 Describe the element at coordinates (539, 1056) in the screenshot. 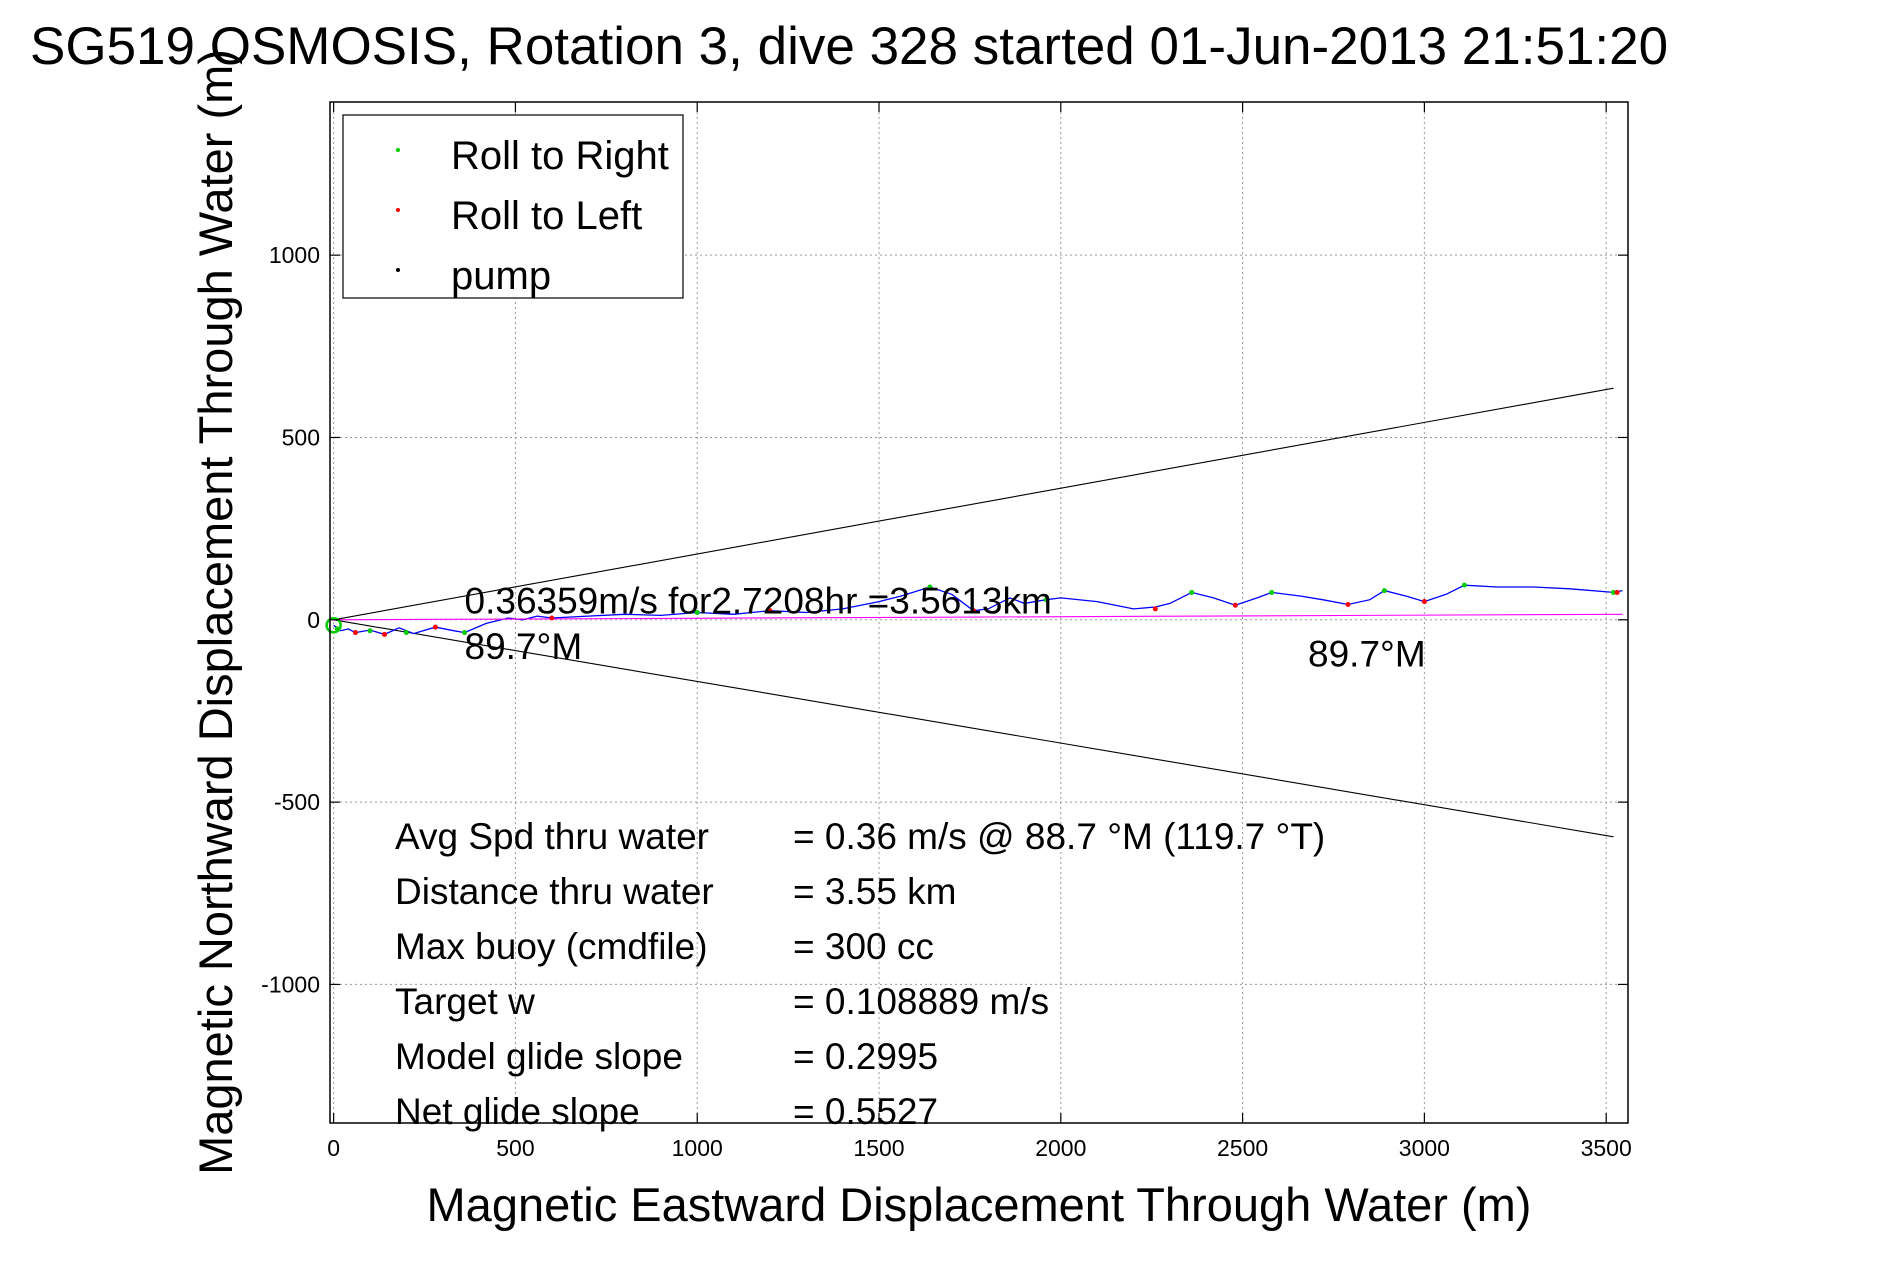

I see `stat-label-4: Model glide slope` at that location.